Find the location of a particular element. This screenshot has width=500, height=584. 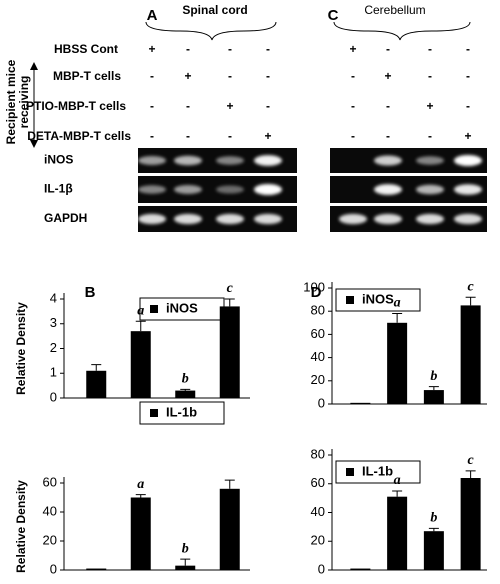

y-tick-label: 1 is located at coordinates (53, 372).